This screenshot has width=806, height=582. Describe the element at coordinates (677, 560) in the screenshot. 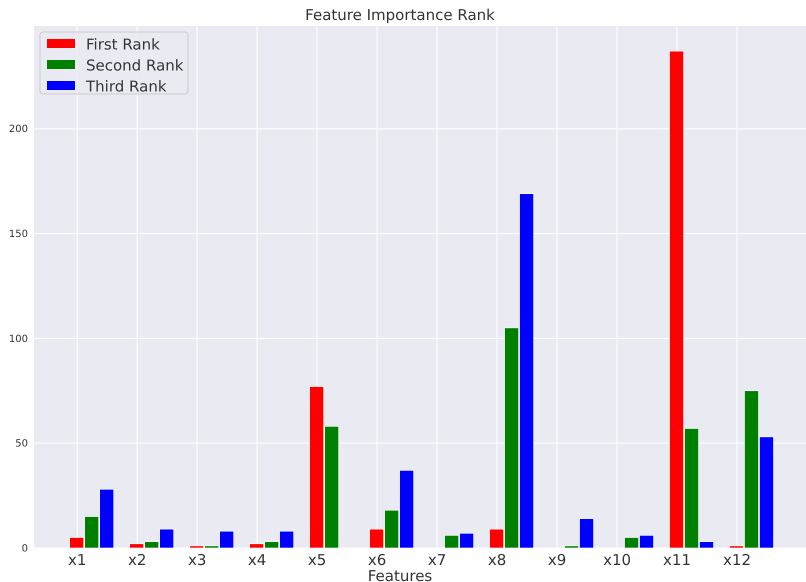

I see `x-tick-label: x11` at that location.